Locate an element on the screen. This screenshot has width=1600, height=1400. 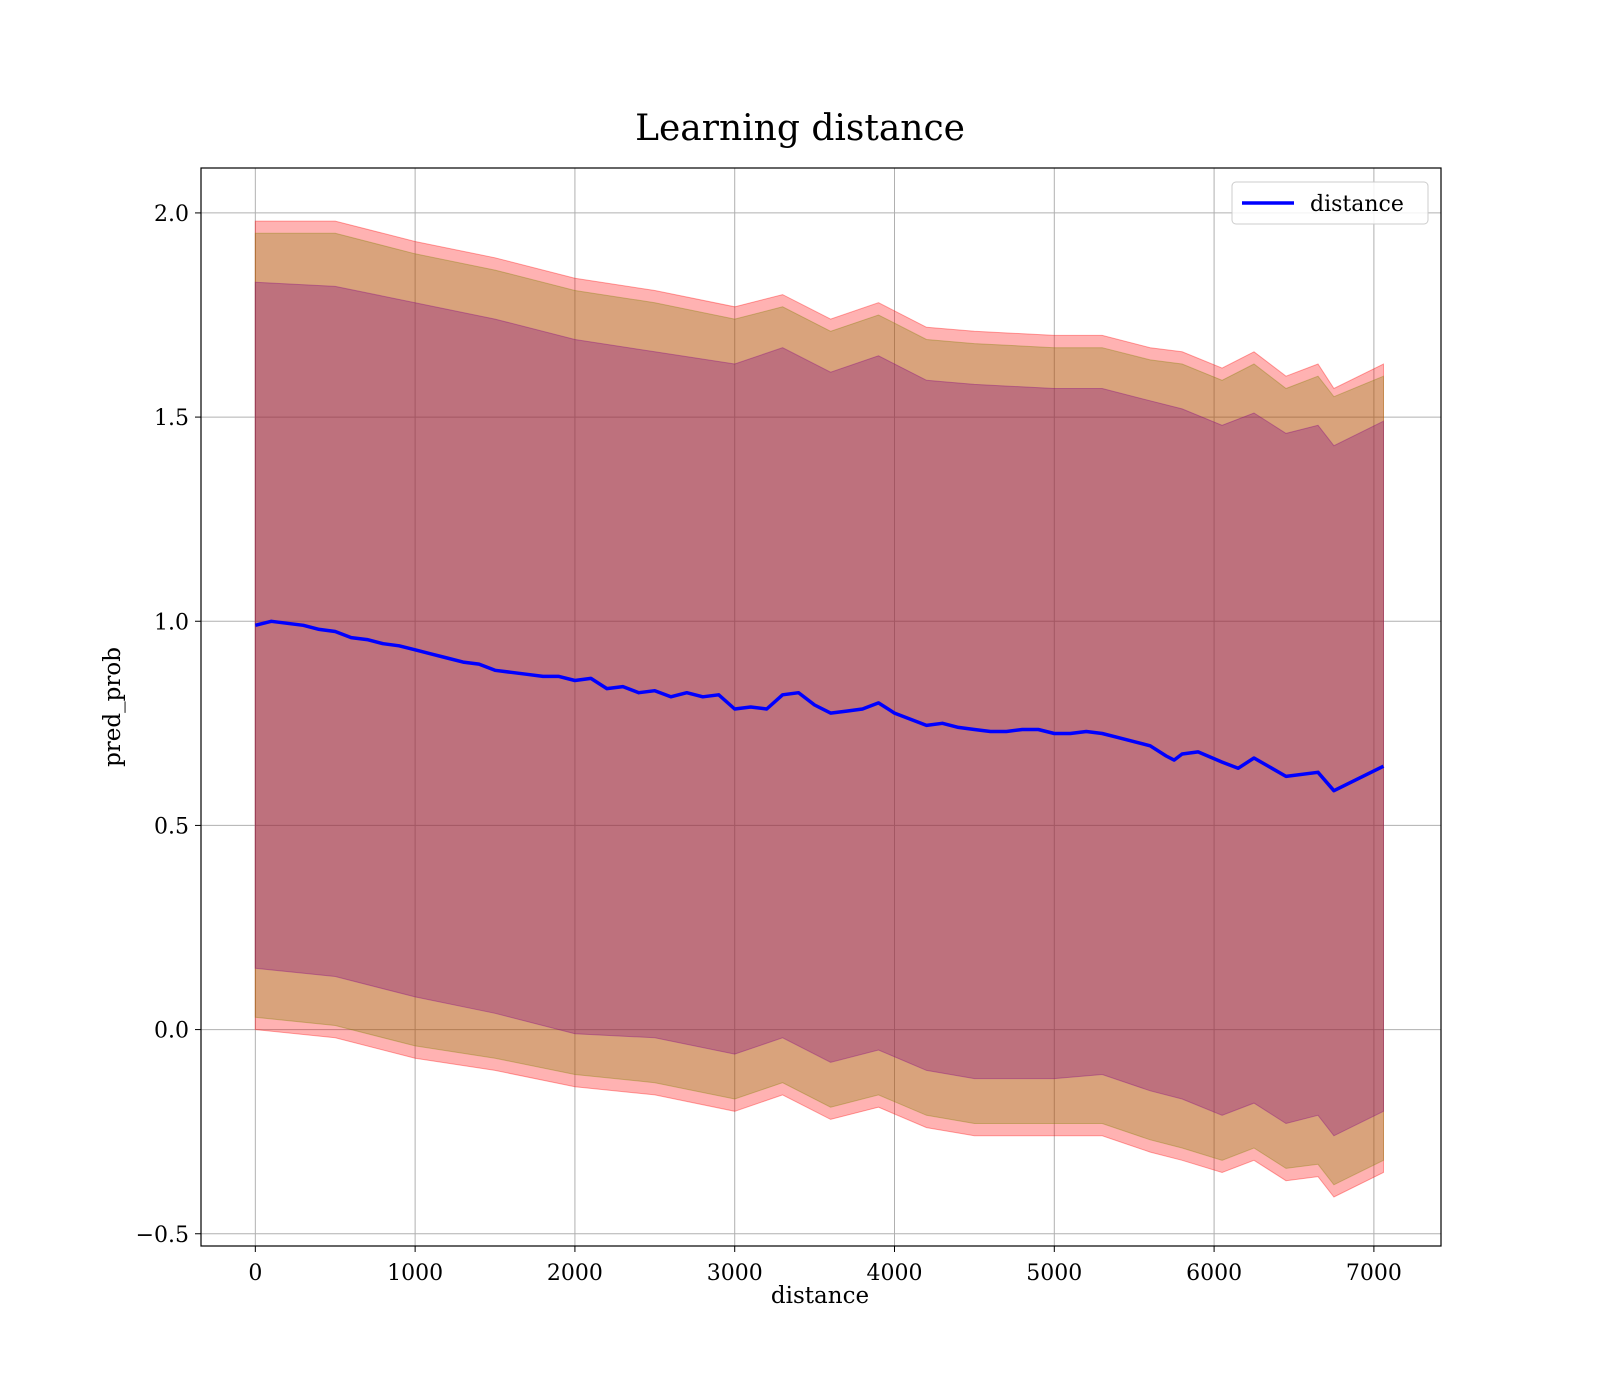
legend: distance is located at coordinates (1330, 203).